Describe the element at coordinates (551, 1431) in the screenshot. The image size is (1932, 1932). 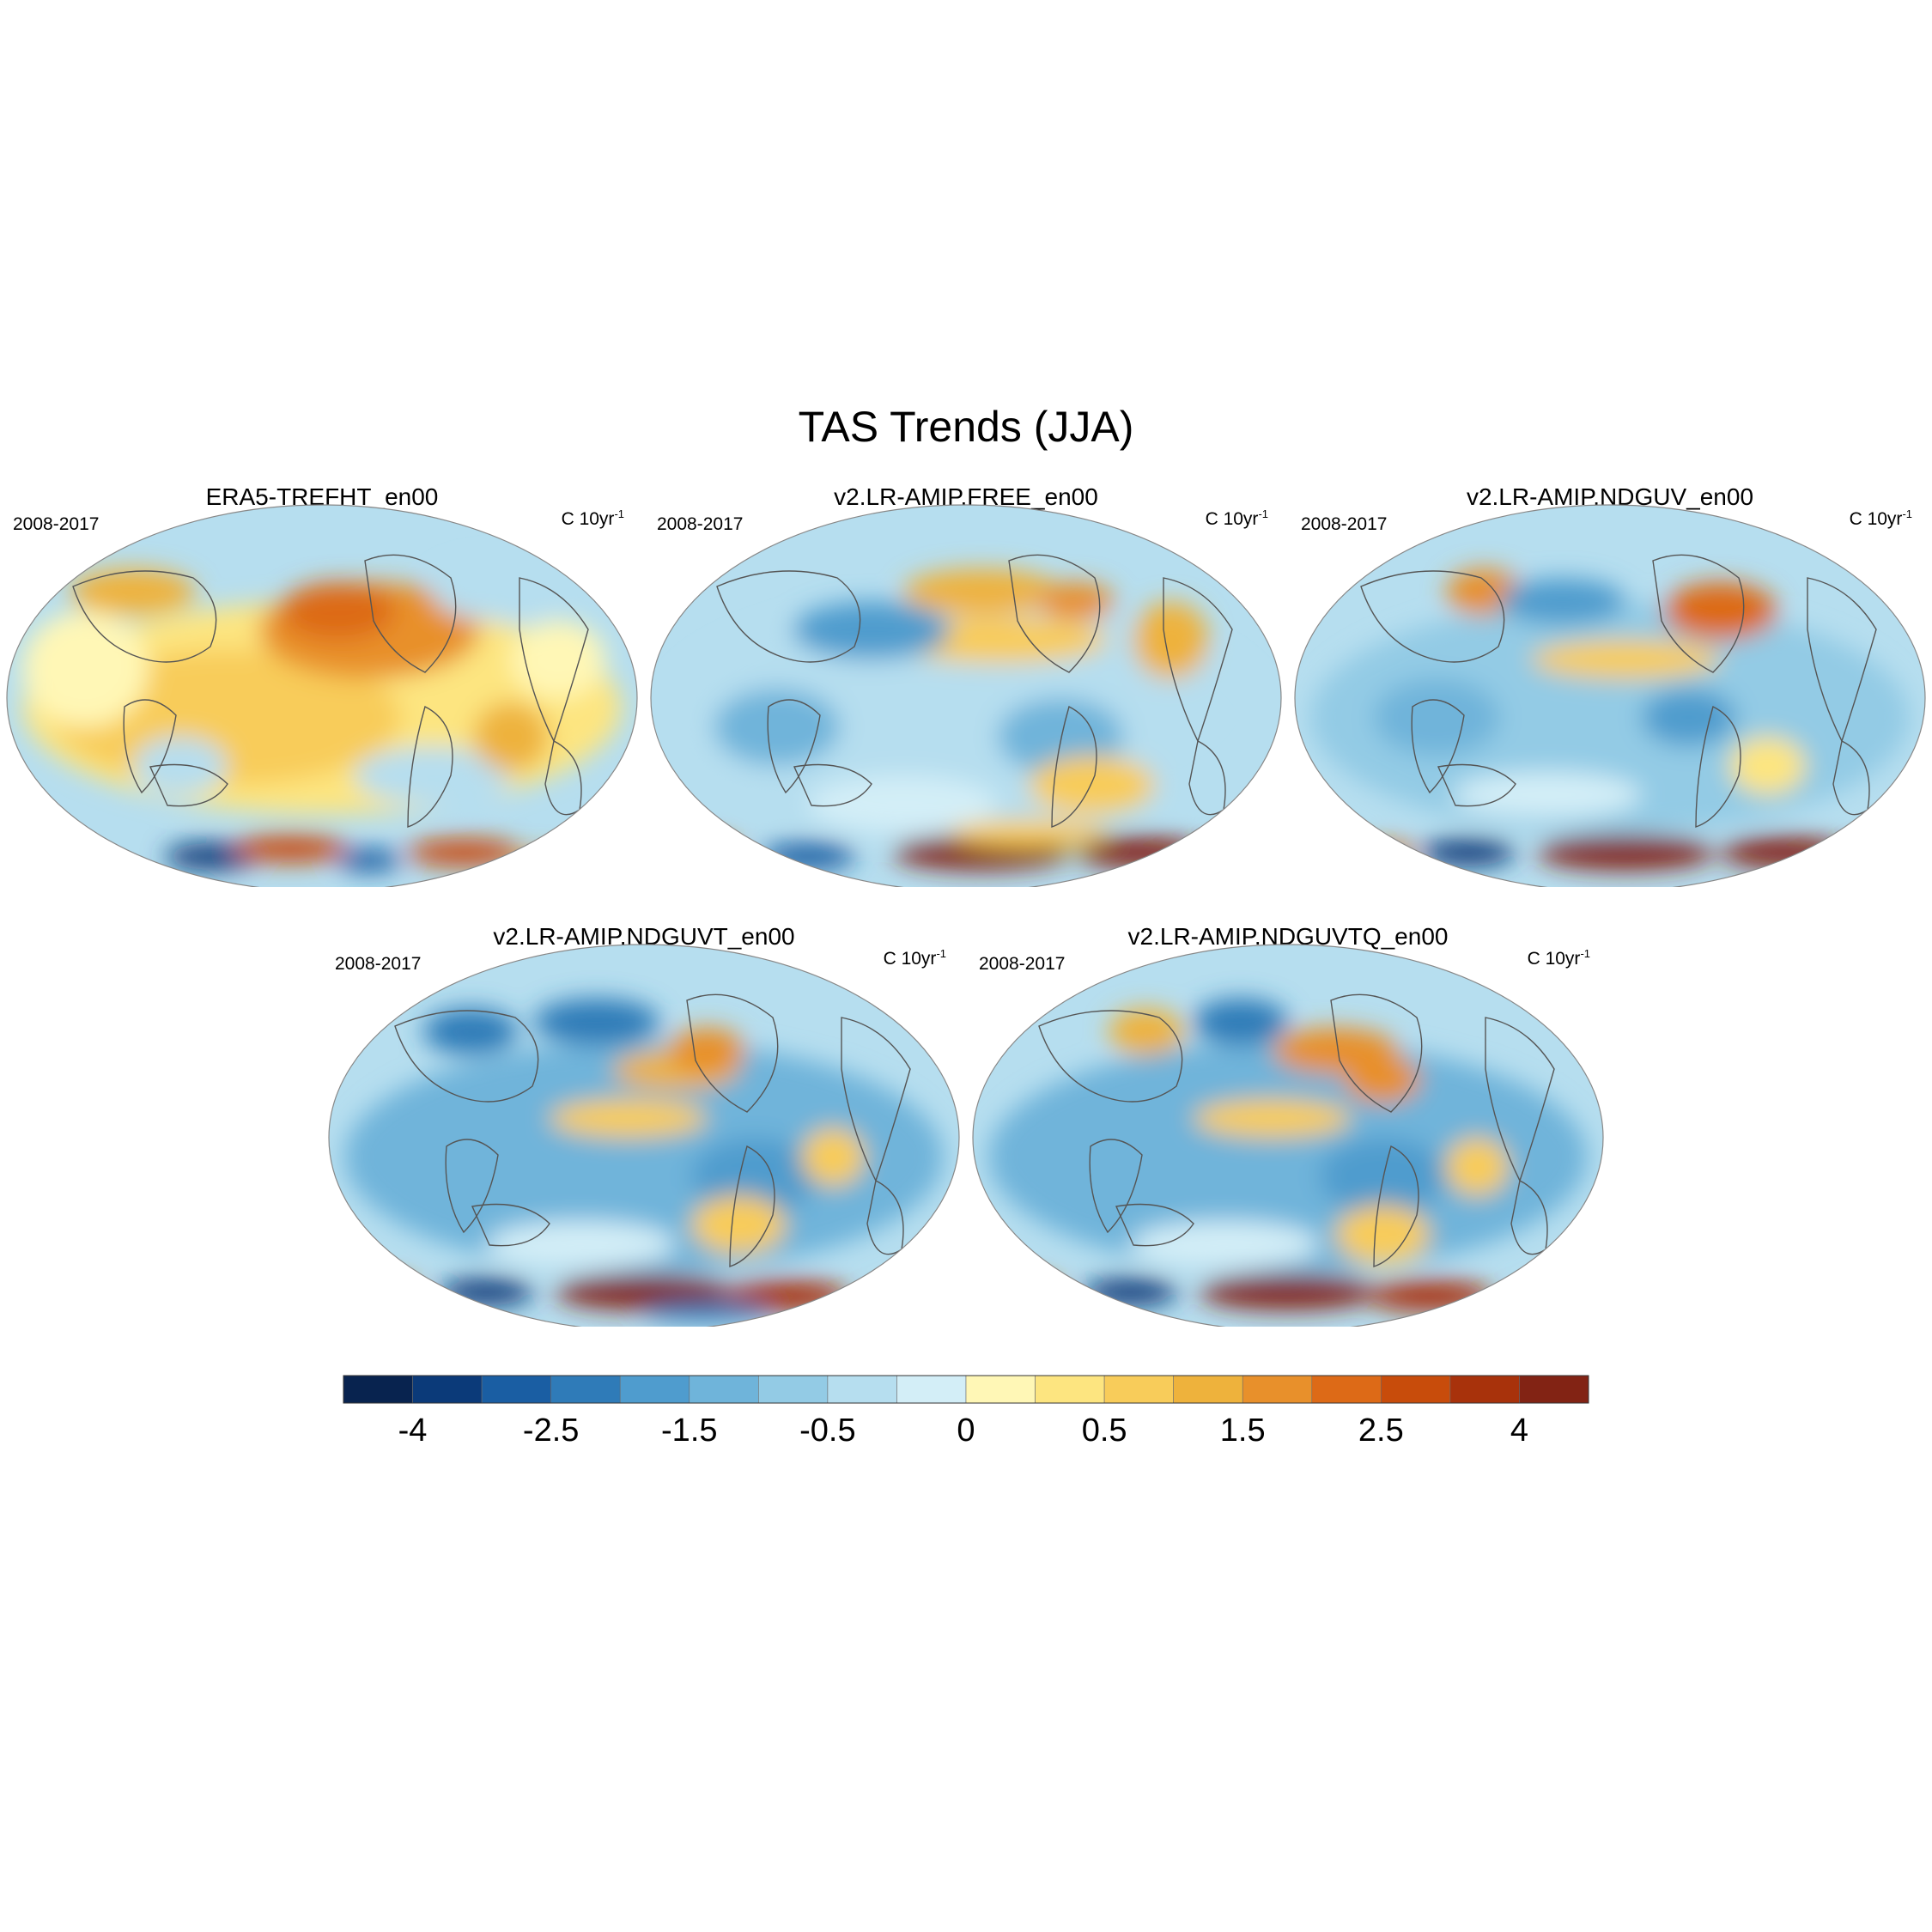
I see `colorbar-tick-label: -2.5` at that location.